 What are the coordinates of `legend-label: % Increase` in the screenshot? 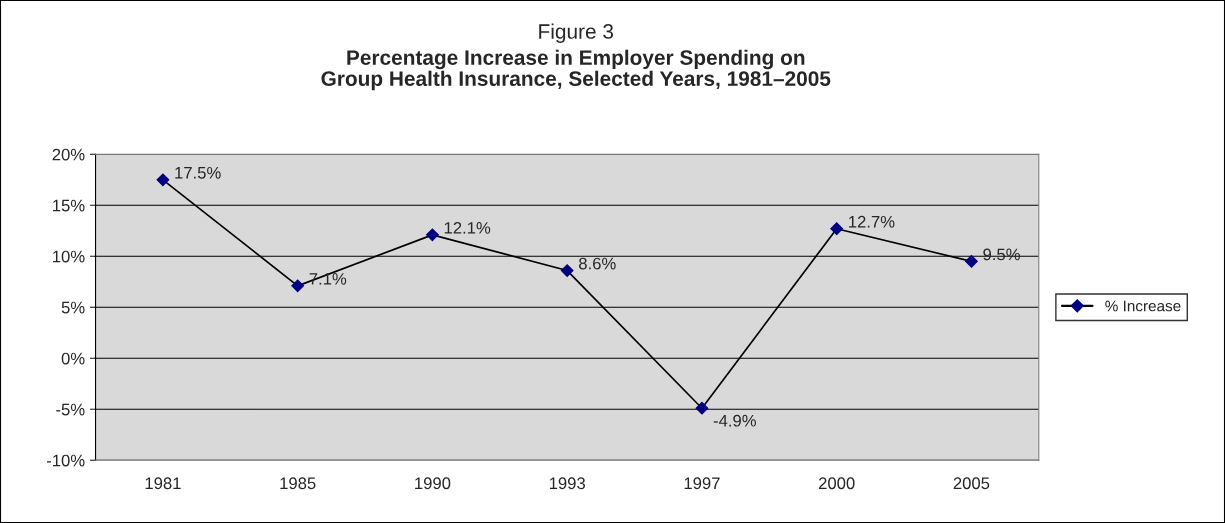 It's located at (1143, 306).